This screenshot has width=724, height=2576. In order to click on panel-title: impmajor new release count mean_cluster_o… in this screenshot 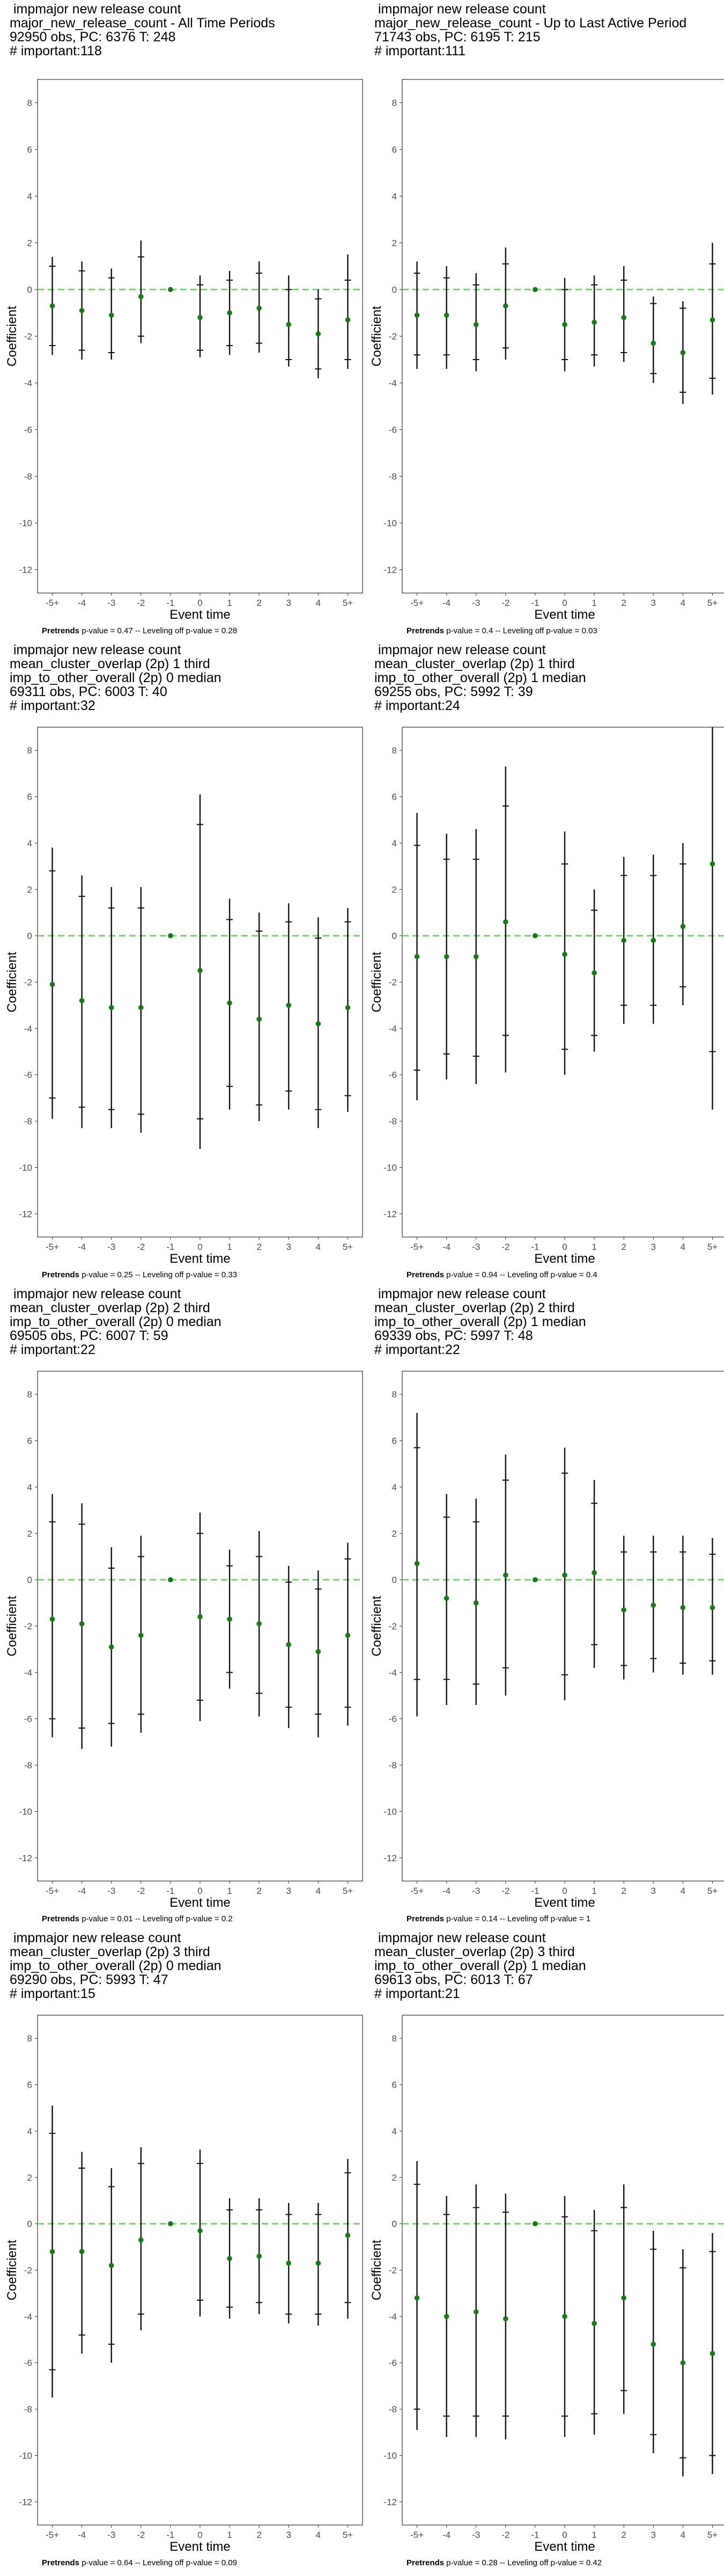, I will do `click(546, 1966)`.